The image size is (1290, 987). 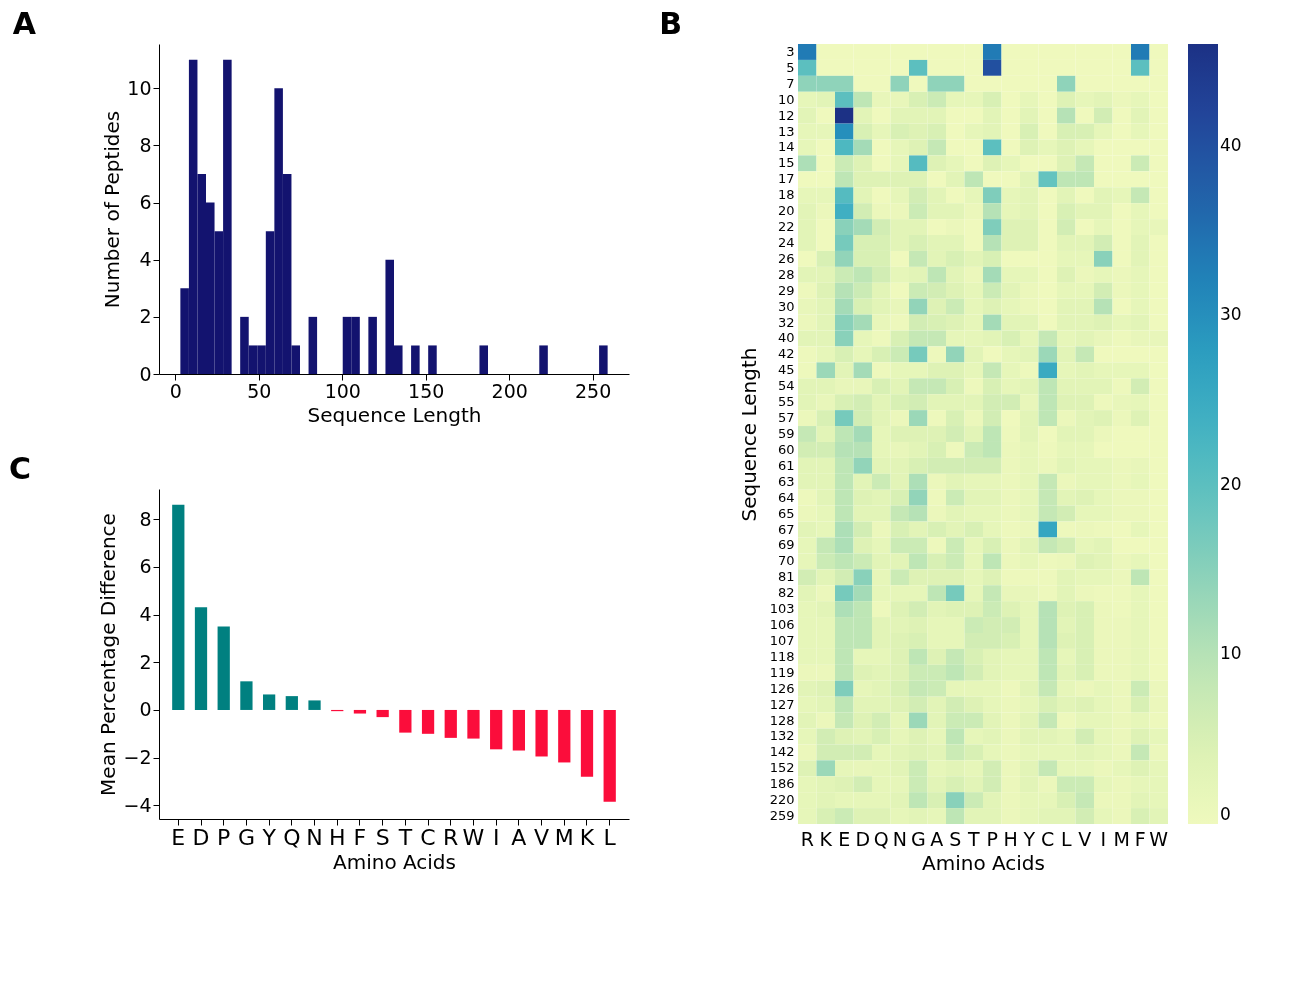 What do you see at coordinates (509, 390) in the screenshot?
I see `x-tick-label: 200` at bounding box center [509, 390].